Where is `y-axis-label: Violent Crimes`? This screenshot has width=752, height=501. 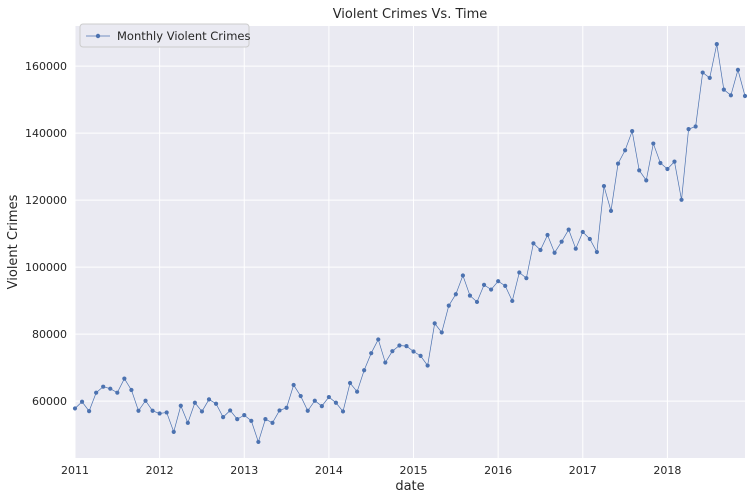
y-axis-label: Violent Crimes is located at coordinates (13, 241).